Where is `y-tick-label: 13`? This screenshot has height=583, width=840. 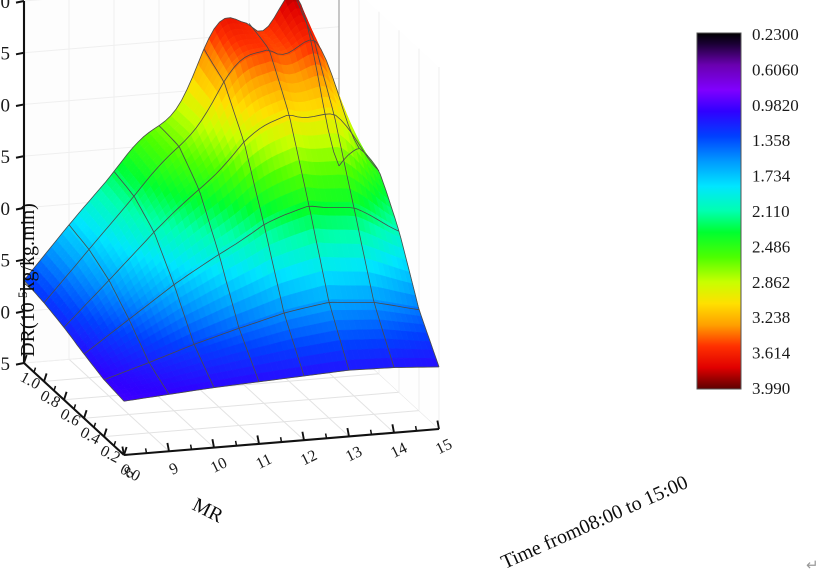 y-tick-label: 13 is located at coordinates (354, 454).